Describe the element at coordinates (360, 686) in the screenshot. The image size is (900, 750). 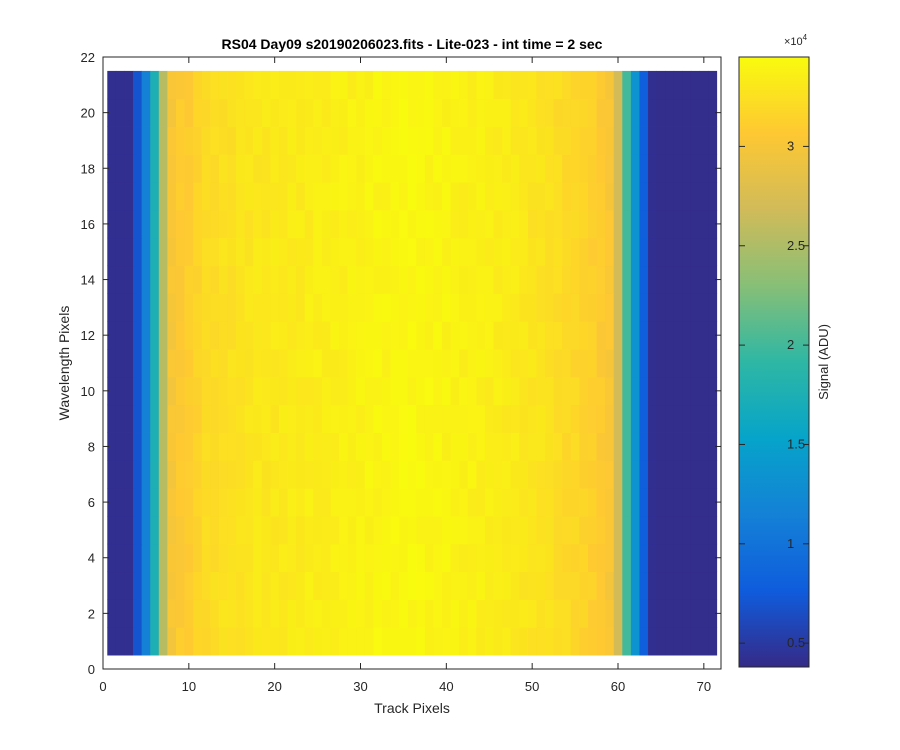
I see `x-tick-label: 30` at that location.